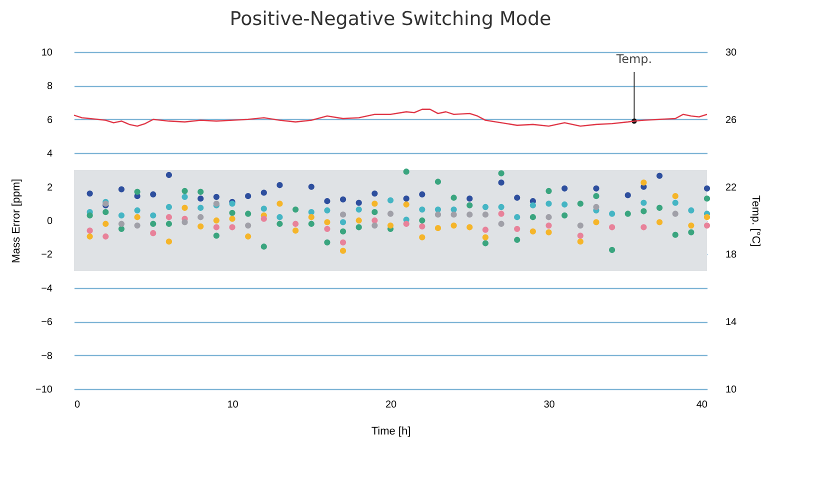 The image size is (835, 487). What do you see at coordinates (391, 432) in the screenshot?
I see `x-axis-title: Time [h]` at bounding box center [391, 432].